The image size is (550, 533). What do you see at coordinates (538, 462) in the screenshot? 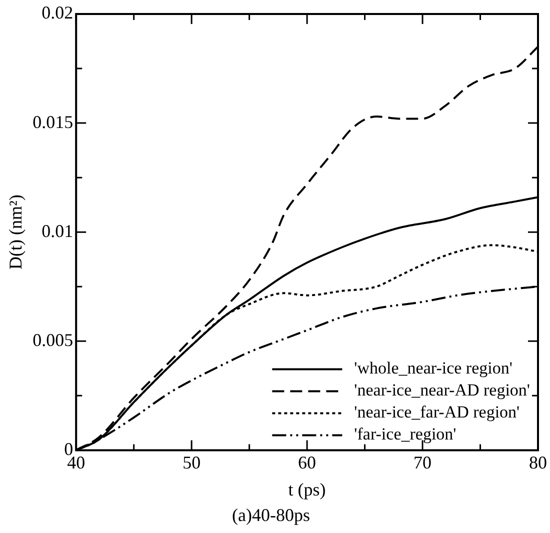
I see `x-tick-label: 80` at bounding box center [538, 462].